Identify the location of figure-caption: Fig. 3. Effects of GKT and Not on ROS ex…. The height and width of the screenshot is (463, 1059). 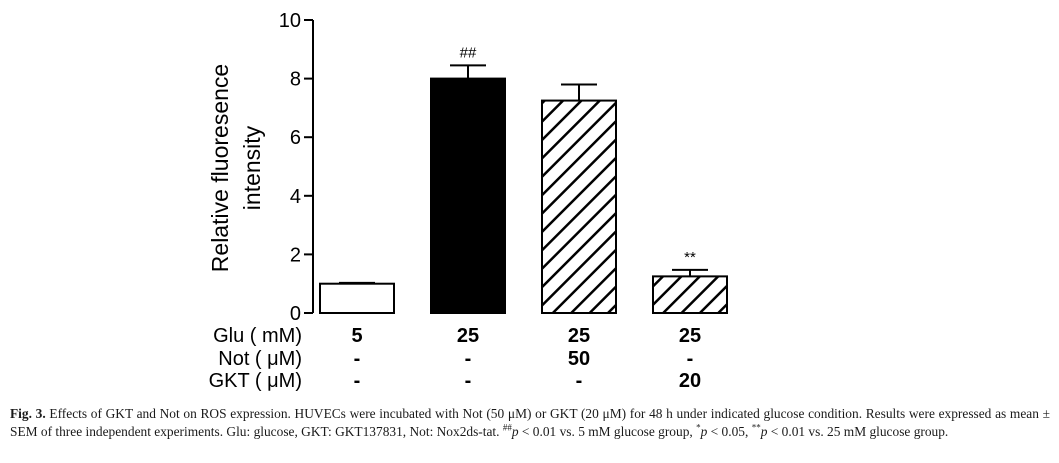
(530, 423).